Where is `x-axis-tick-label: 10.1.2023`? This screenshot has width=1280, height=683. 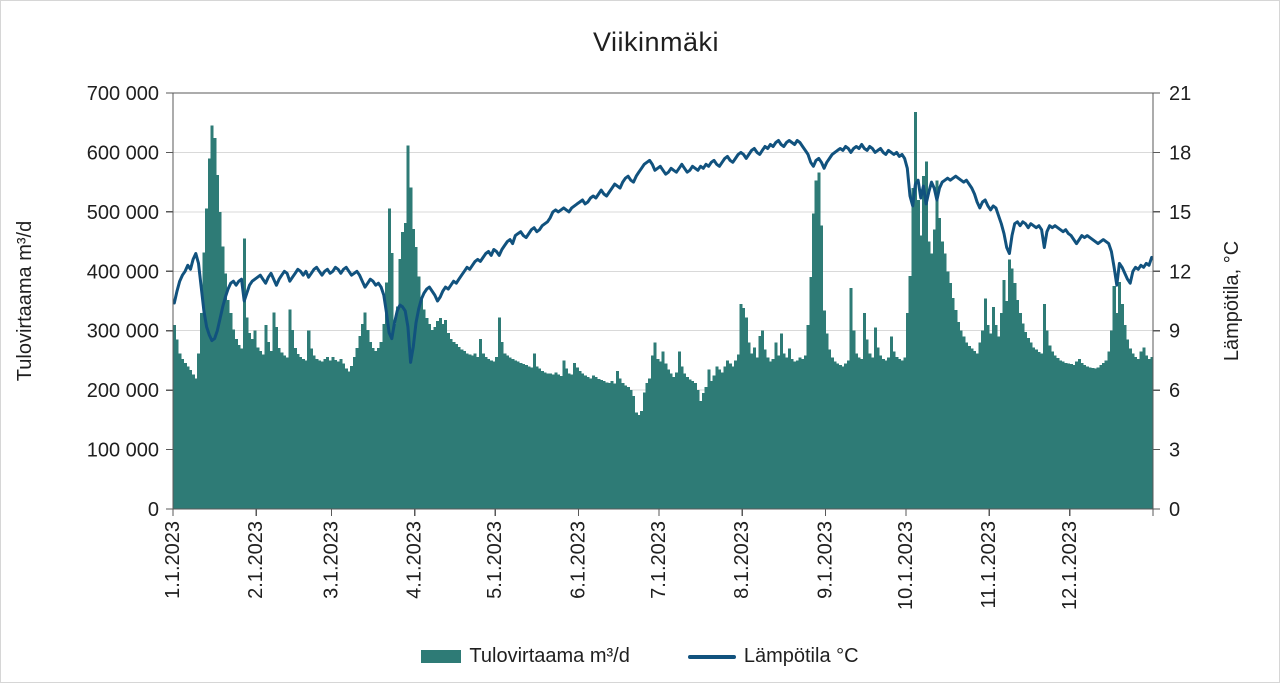
x-axis-tick-label: 10.1.2023 is located at coordinates (906, 565).